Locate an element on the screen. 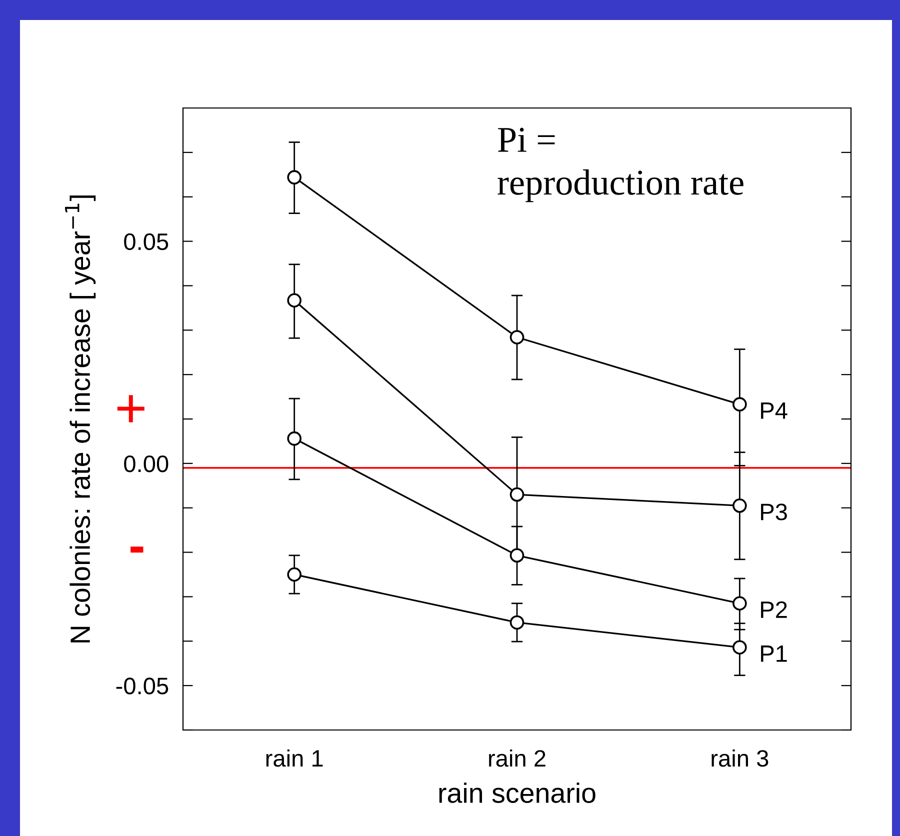  y-tick-label: 0.05 is located at coordinates (146, 241).